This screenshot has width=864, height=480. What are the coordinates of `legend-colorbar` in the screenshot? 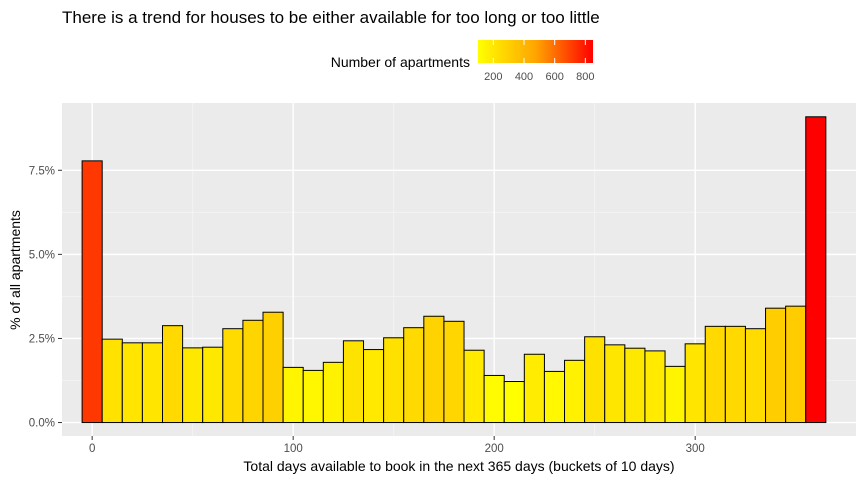 It's located at (535, 51).